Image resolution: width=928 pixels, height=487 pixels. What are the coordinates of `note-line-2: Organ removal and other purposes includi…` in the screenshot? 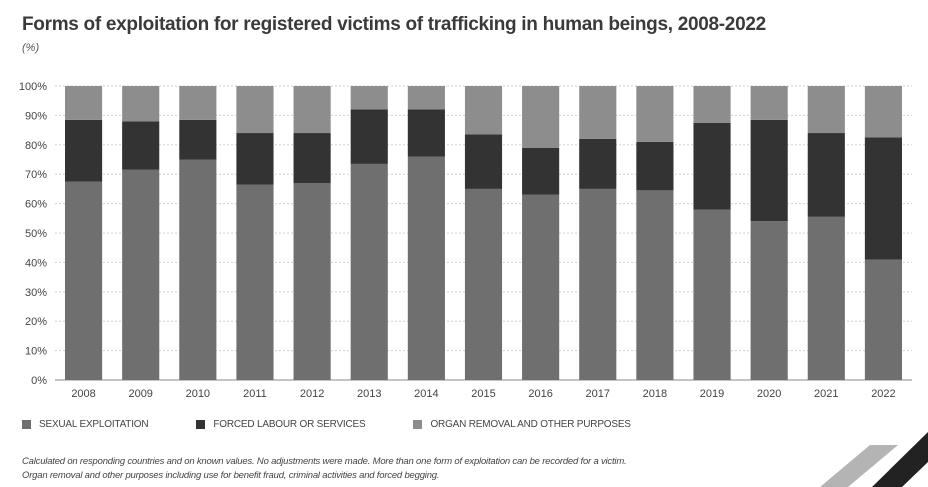 It's located at (231, 475).